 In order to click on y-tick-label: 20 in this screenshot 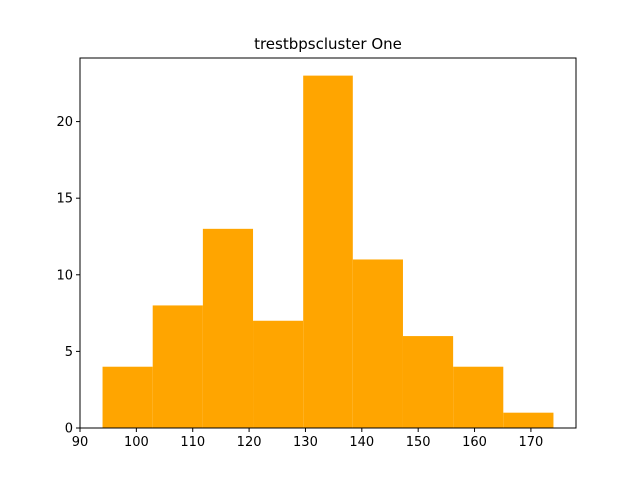, I will do `click(64, 122)`.